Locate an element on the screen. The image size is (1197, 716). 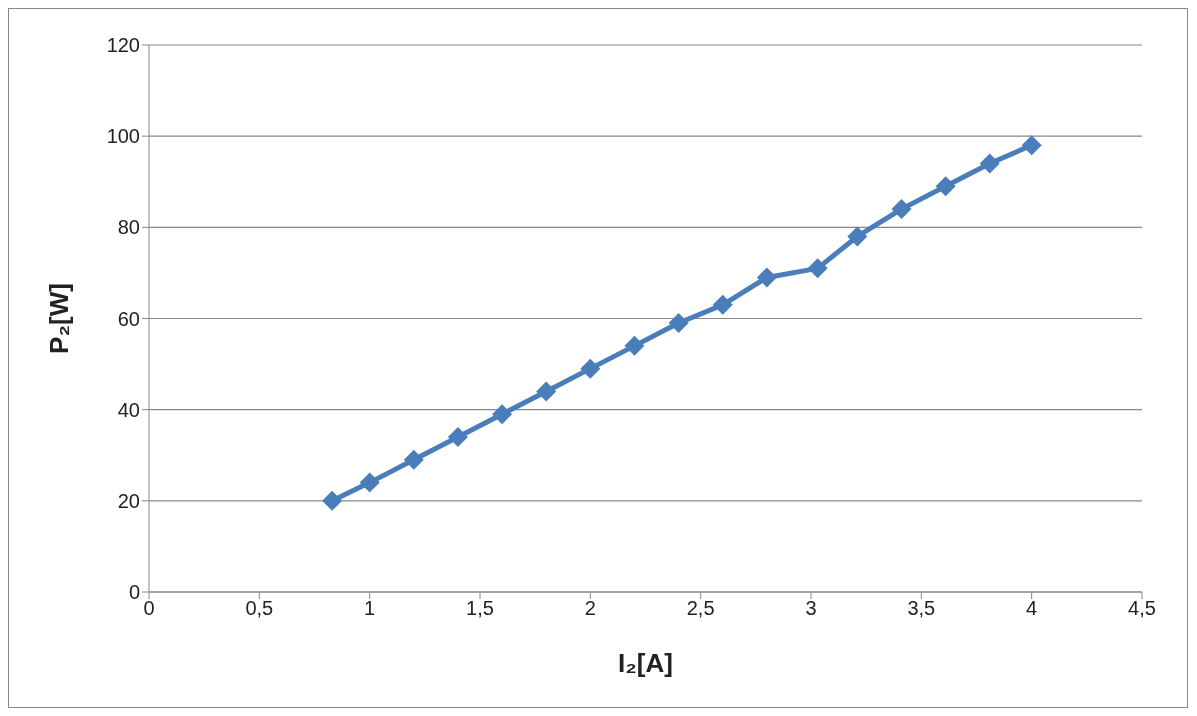
x-tick-label: 2,5 is located at coordinates (700, 608).